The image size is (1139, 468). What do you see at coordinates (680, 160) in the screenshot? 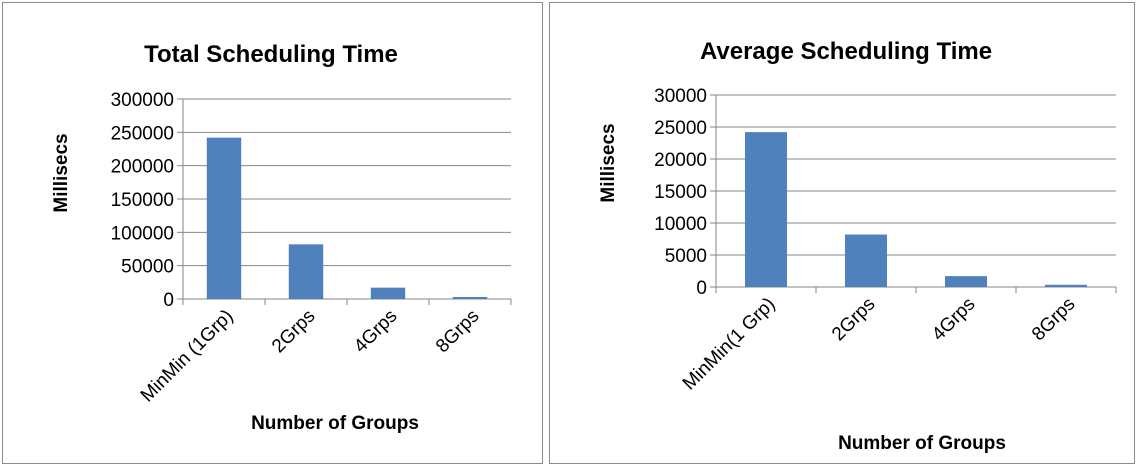
I see `y-tick-label: 20000` at bounding box center [680, 160].